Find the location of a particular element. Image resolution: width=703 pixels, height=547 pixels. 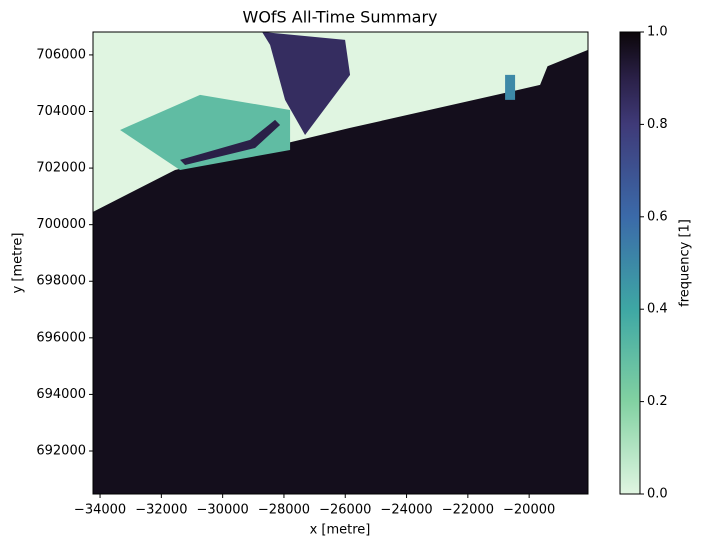

y-tick-label: 692000 is located at coordinates (61, 450).